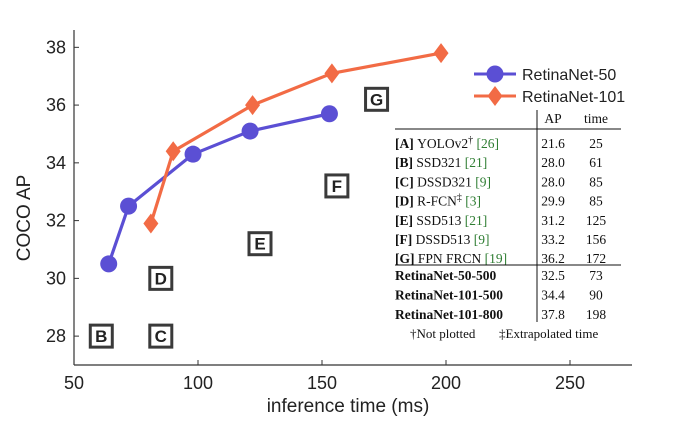  I want to click on annotation-box-c: C, so click(161, 336).